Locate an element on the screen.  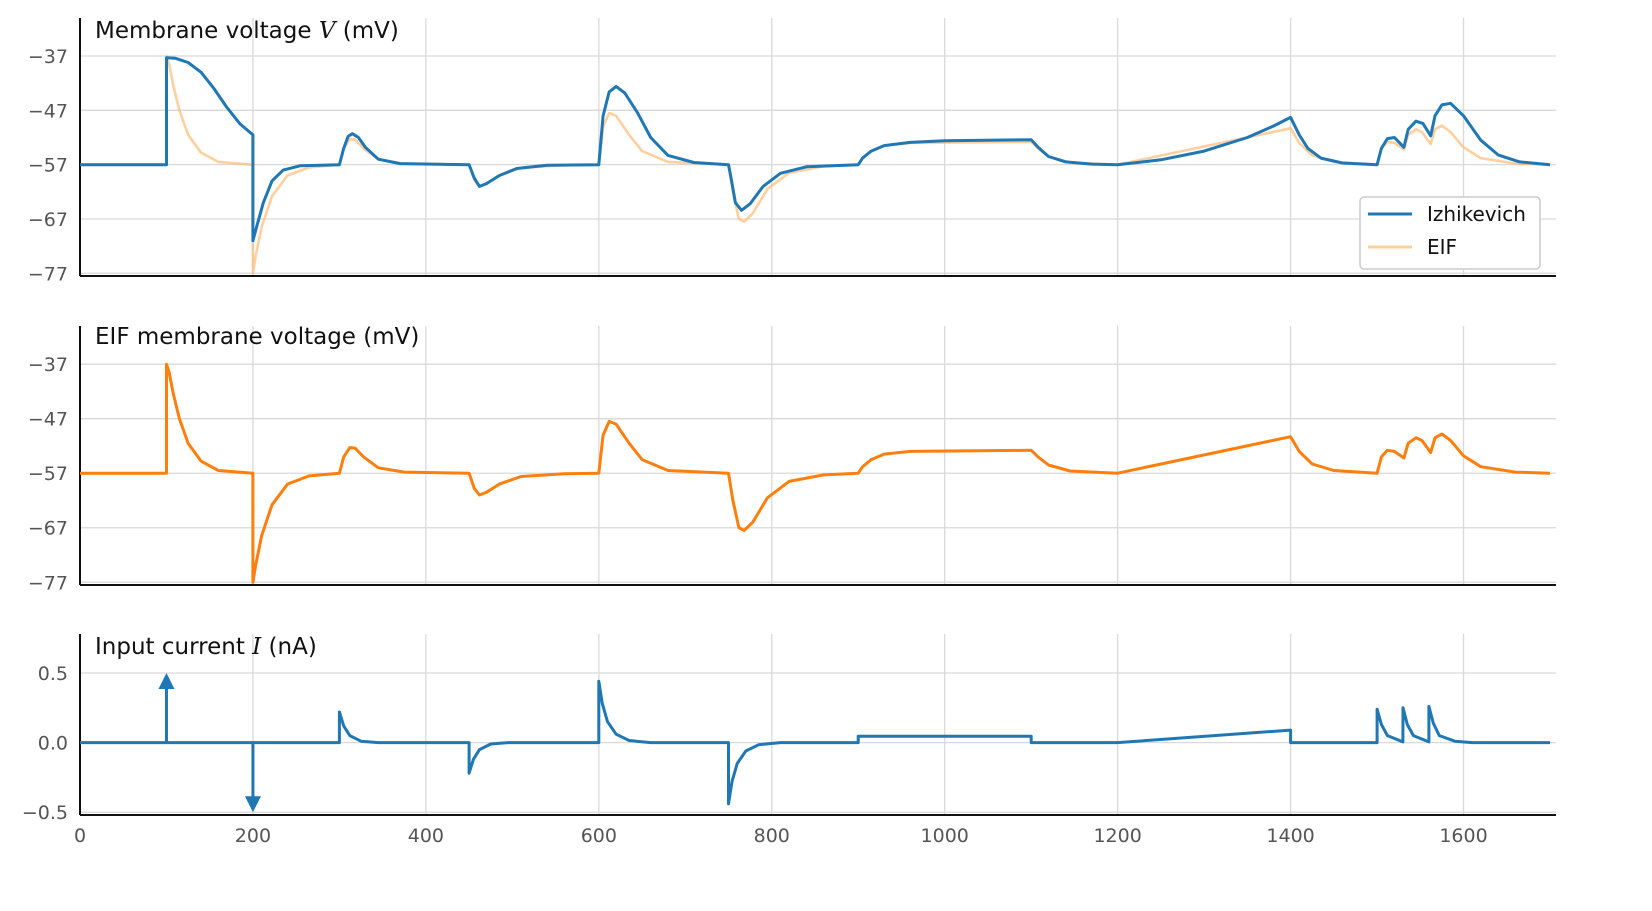
x-tick-label: 600 is located at coordinates (599, 836).